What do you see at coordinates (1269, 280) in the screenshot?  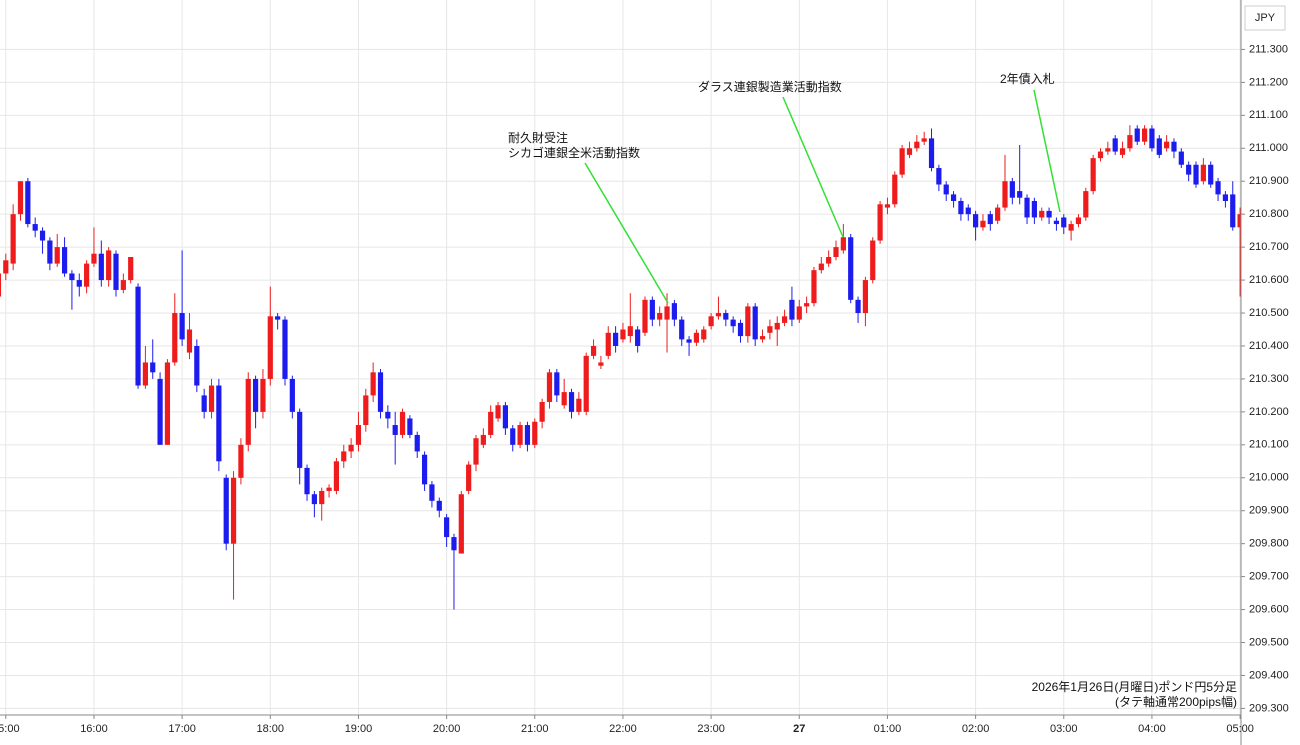 I see `y-tick-label: 210.600` at bounding box center [1269, 280].